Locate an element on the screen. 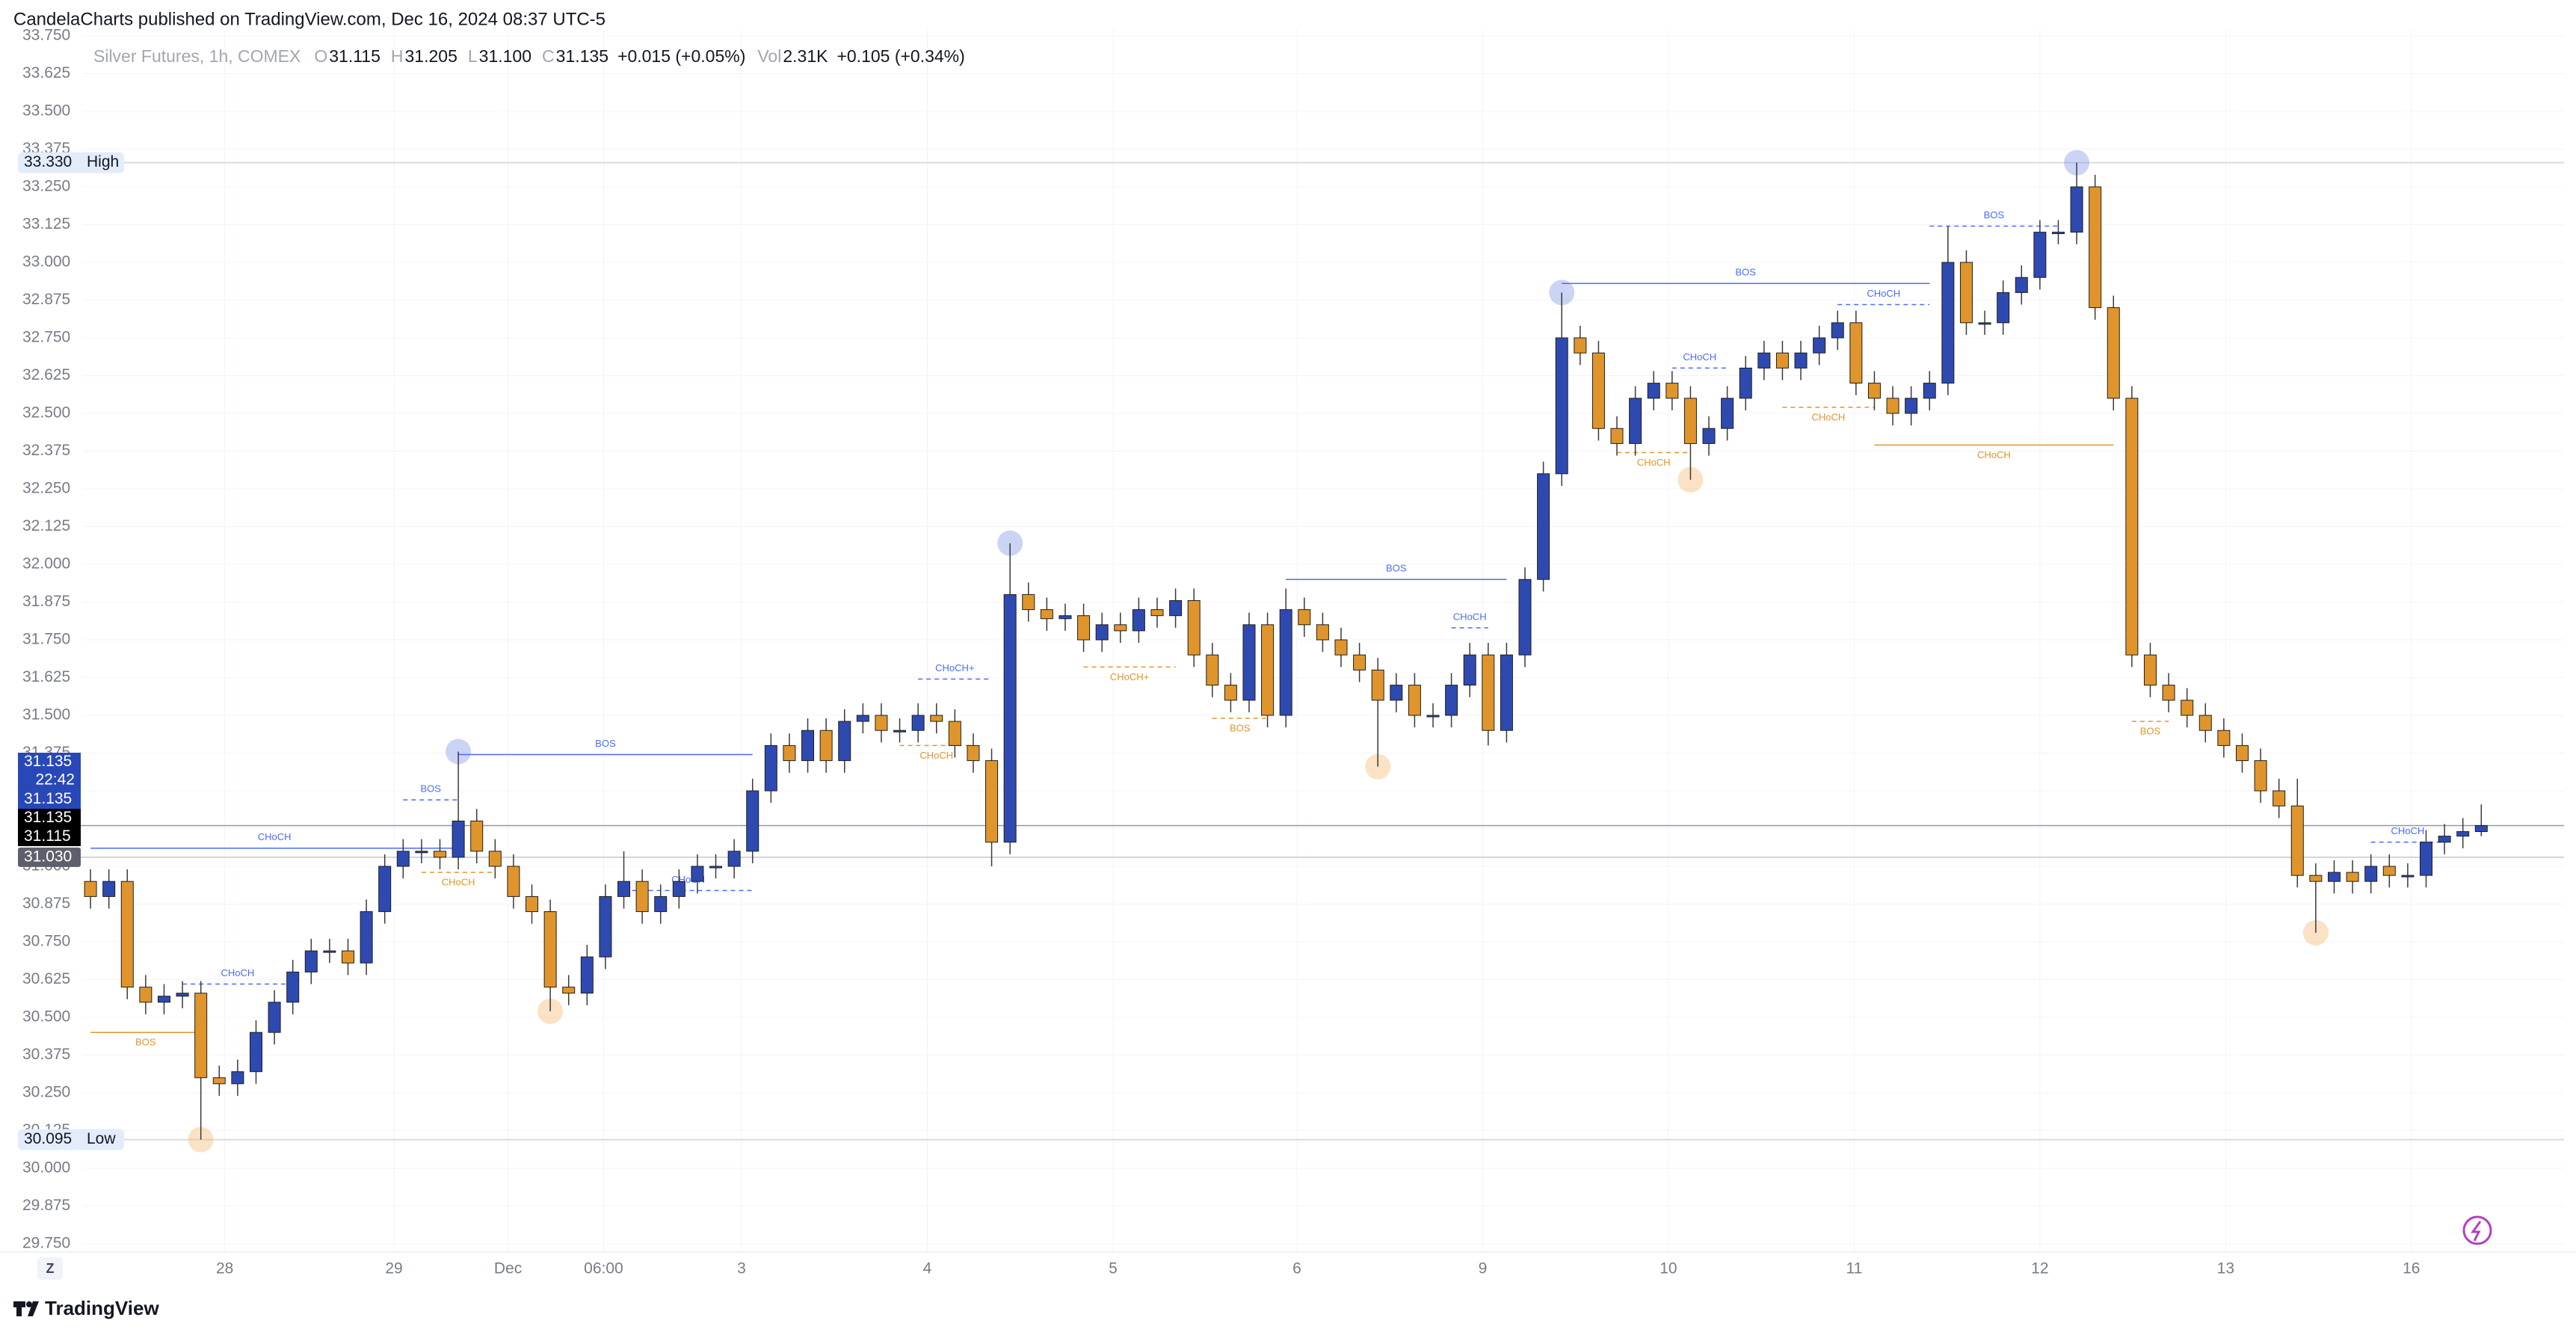 This screenshot has width=2576, height=1332. legend-item: Silver Futures, 1h, COMEX is located at coordinates (197, 56).